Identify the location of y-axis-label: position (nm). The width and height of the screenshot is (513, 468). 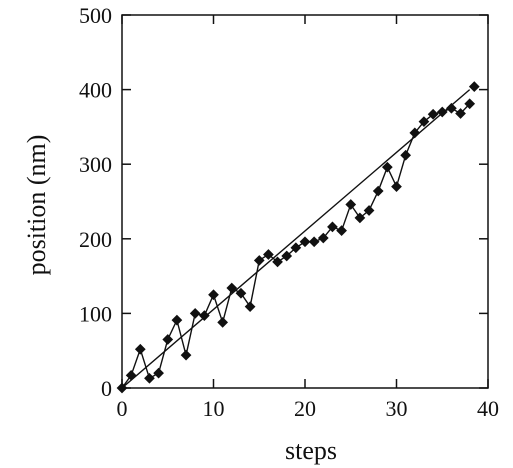
(36, 205).